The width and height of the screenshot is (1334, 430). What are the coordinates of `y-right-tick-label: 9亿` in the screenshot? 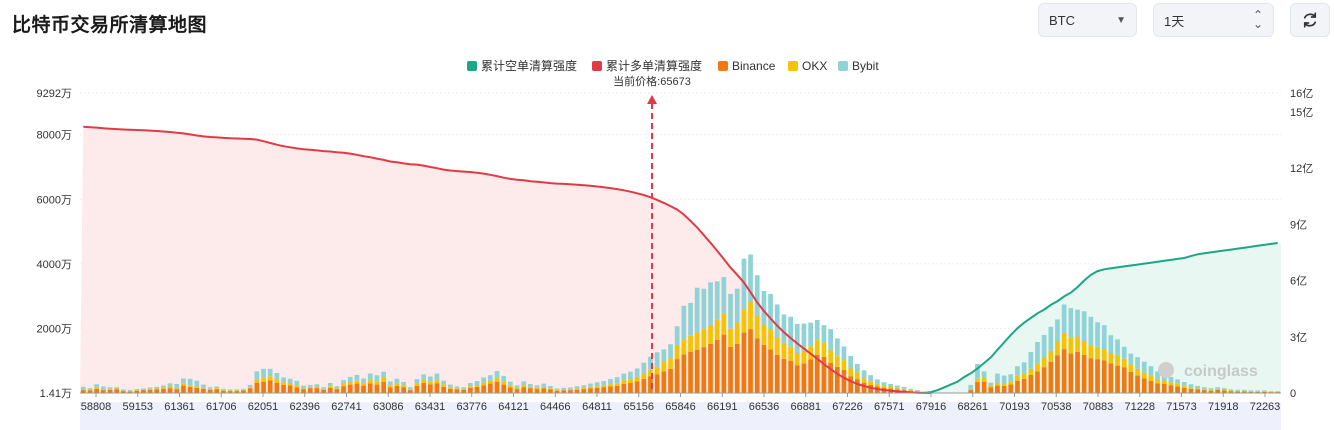 It's located at (1298, 224).